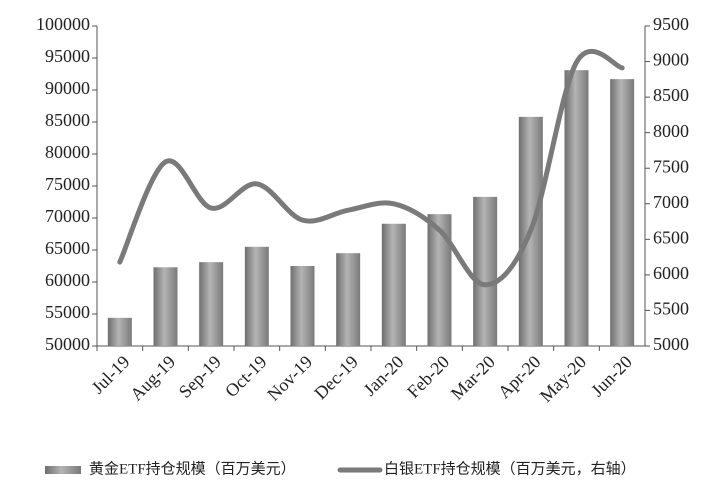 This screenshot has height=496, width=725. I want to click on y2-tick-label: 9000, so click(671, 60).